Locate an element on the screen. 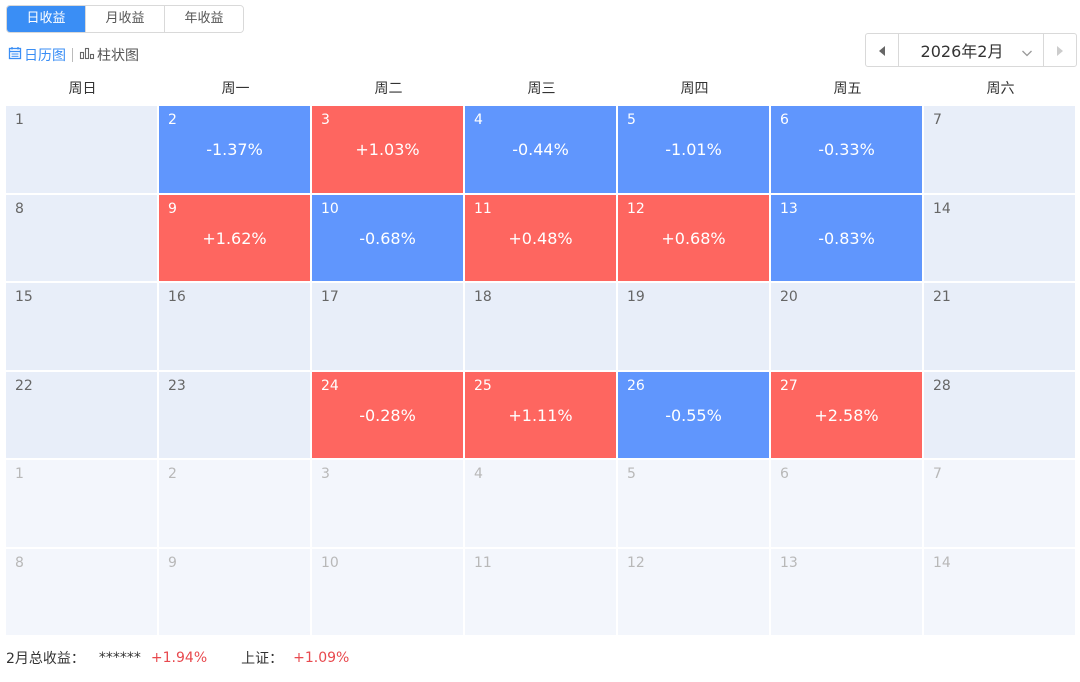  total-earnings-label: 2月总收益： is located at coordinates (45, 659).